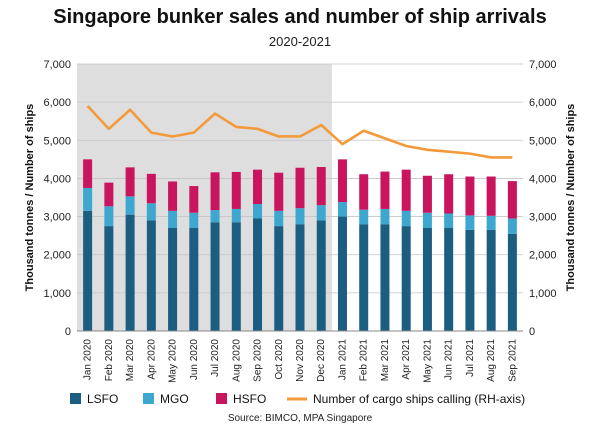  Describe the element at coordinates (57, 256) in the screenshot. I see `y-tick-label-left: 2,000` at that location.